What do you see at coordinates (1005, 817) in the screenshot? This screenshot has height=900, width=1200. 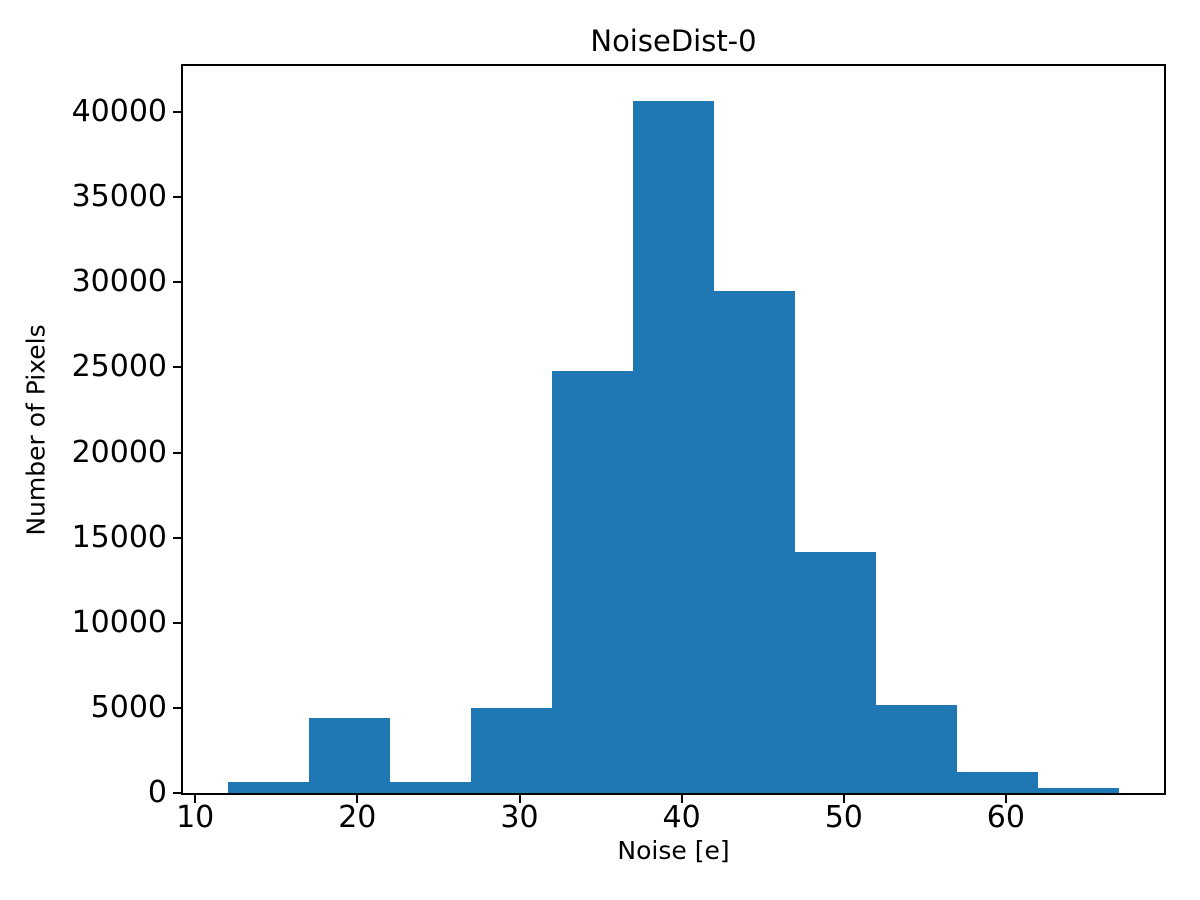 I see `x-tick-label: 60` at bounding box center [1005, 817].